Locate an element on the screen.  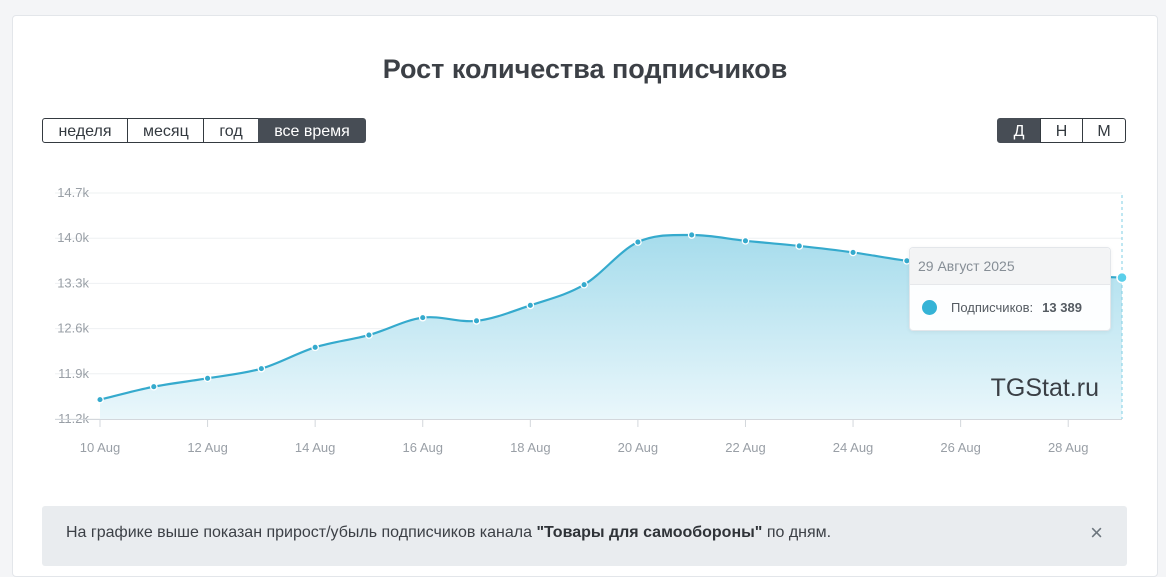
x-tick-label: 10 Aug is located at coordinates (100, 447).